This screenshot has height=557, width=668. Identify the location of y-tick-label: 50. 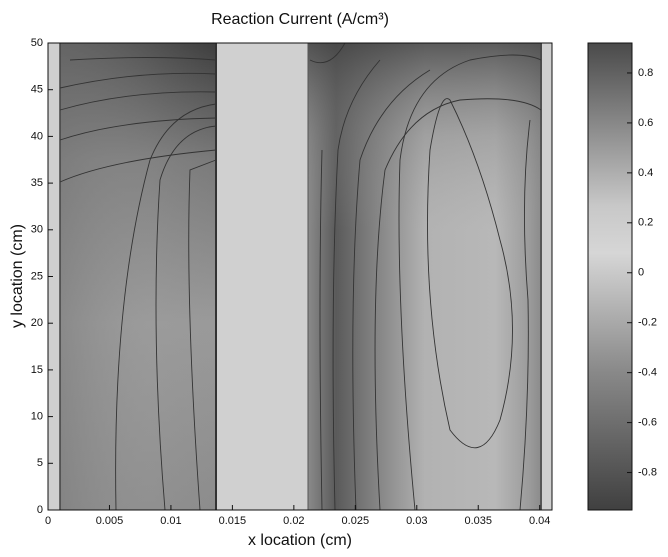
(37, 43).